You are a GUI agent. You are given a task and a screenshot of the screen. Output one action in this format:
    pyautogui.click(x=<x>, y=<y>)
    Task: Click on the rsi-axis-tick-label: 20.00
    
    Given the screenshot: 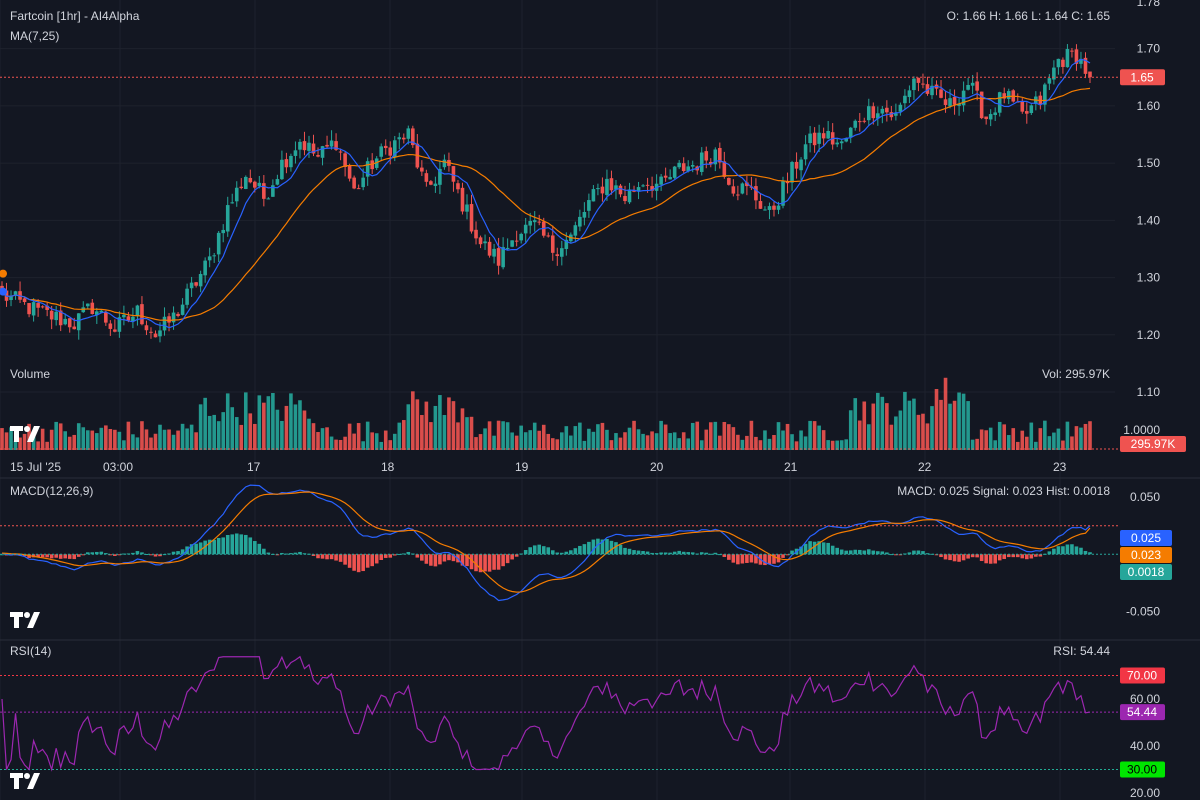 What is the action you would take?
    pyautogui.click(x=1145, y=793)
    